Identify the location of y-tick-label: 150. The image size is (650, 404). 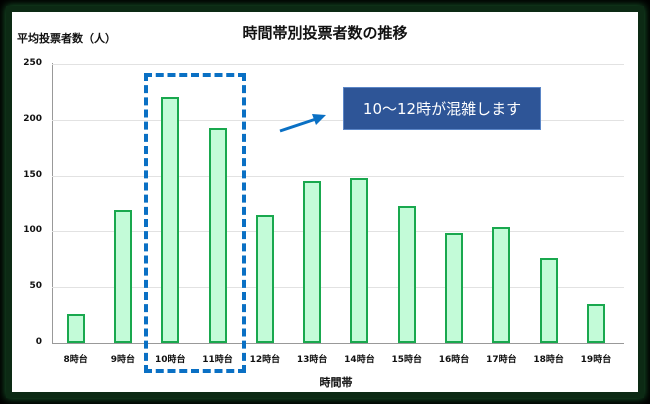
(32, 174).